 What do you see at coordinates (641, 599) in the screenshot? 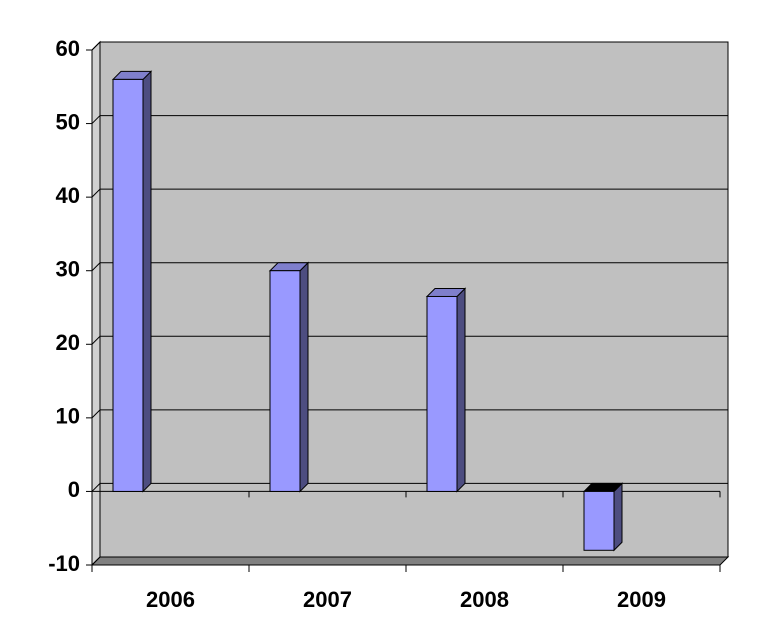
I see `x-tick-label: 2009` at bounding box center [641, 599].